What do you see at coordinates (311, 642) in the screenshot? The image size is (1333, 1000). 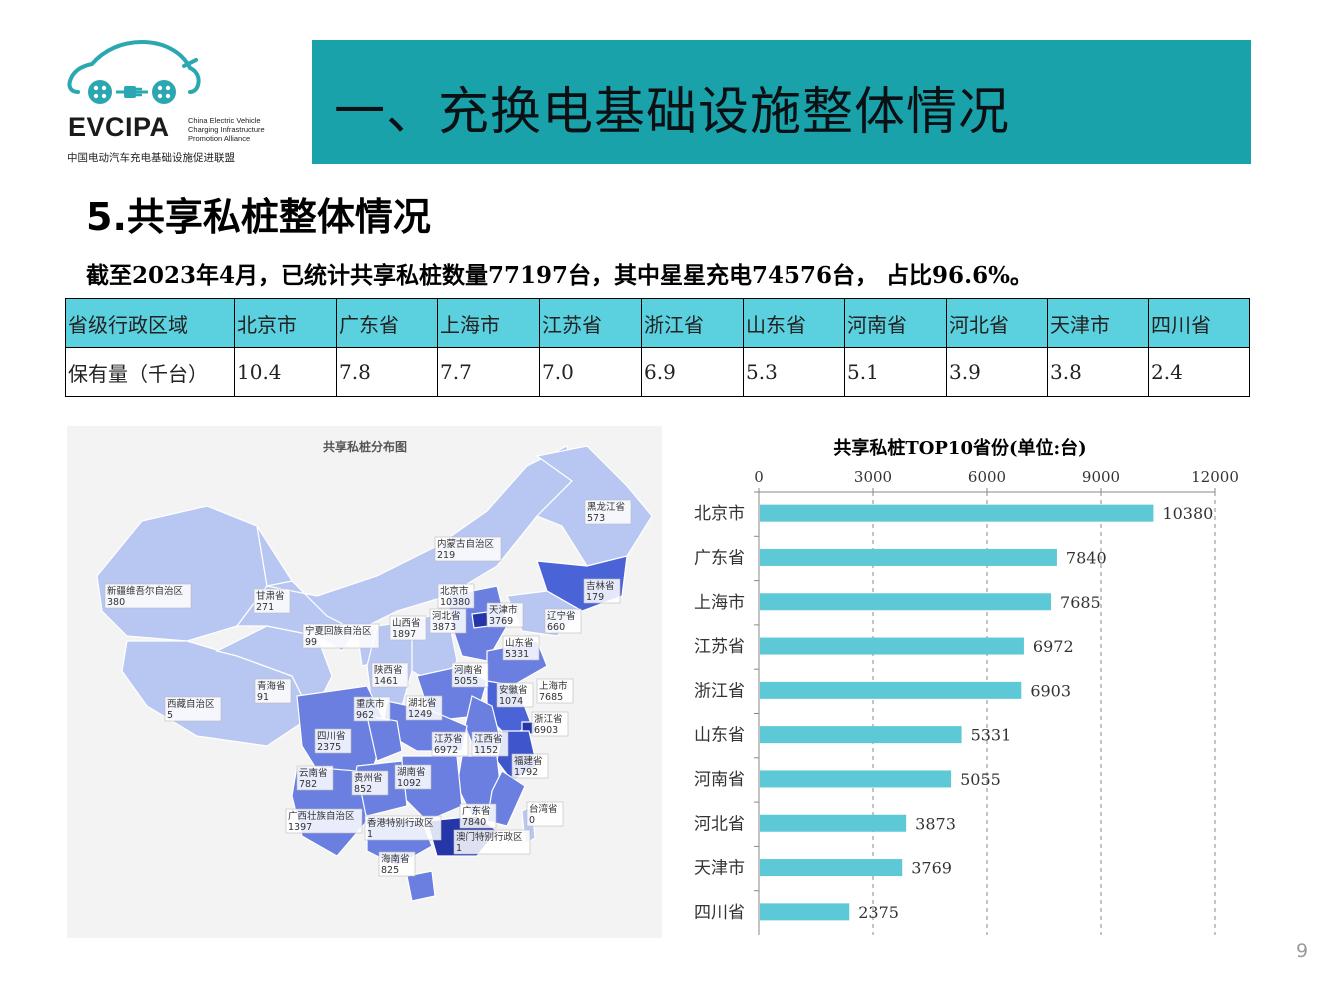 I see `map-label-value: 99` at bounding box center [311, 642].